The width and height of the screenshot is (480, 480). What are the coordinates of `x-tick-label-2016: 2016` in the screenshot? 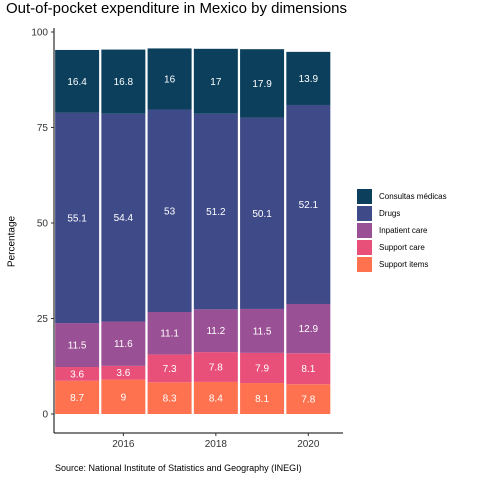 It's located at (123, 444).